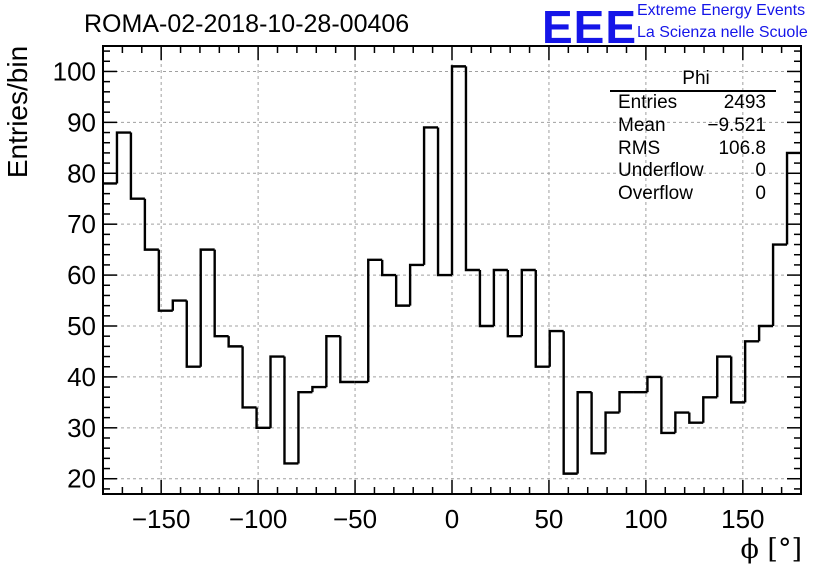 The height and width of the screenshot is (572, 836). Describe the element at coordinates (81, 479) in the screenshot. I see `y-tick-label: 20` at that location.